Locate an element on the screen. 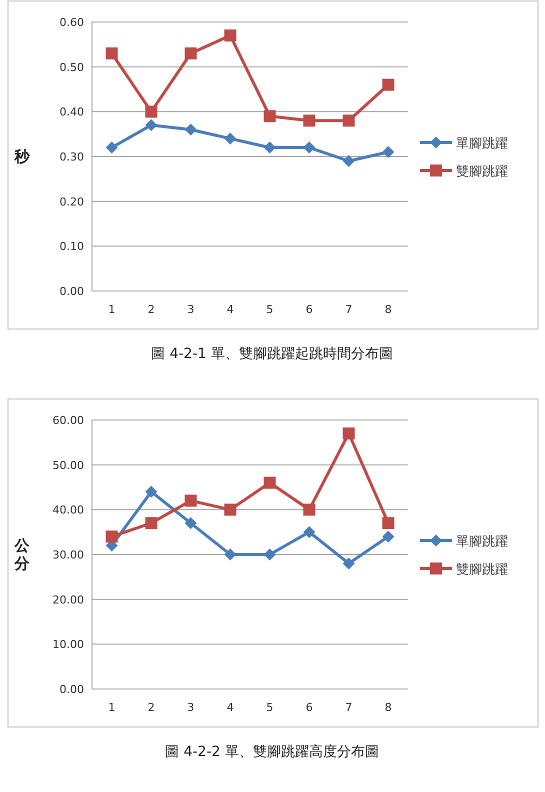  y-axis-title: 公分 is located at coordinates (22, 554).